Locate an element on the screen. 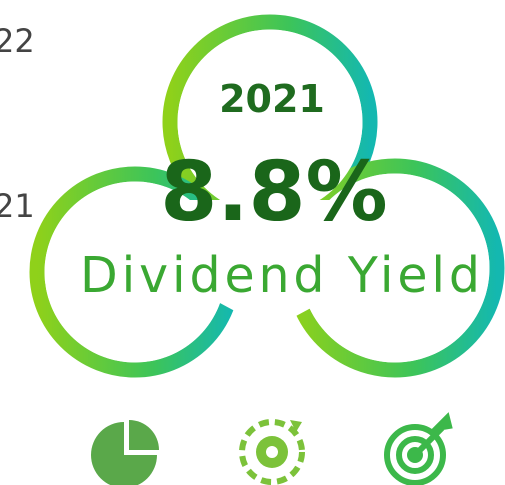  target-icon is located at coordinates (418, 448).